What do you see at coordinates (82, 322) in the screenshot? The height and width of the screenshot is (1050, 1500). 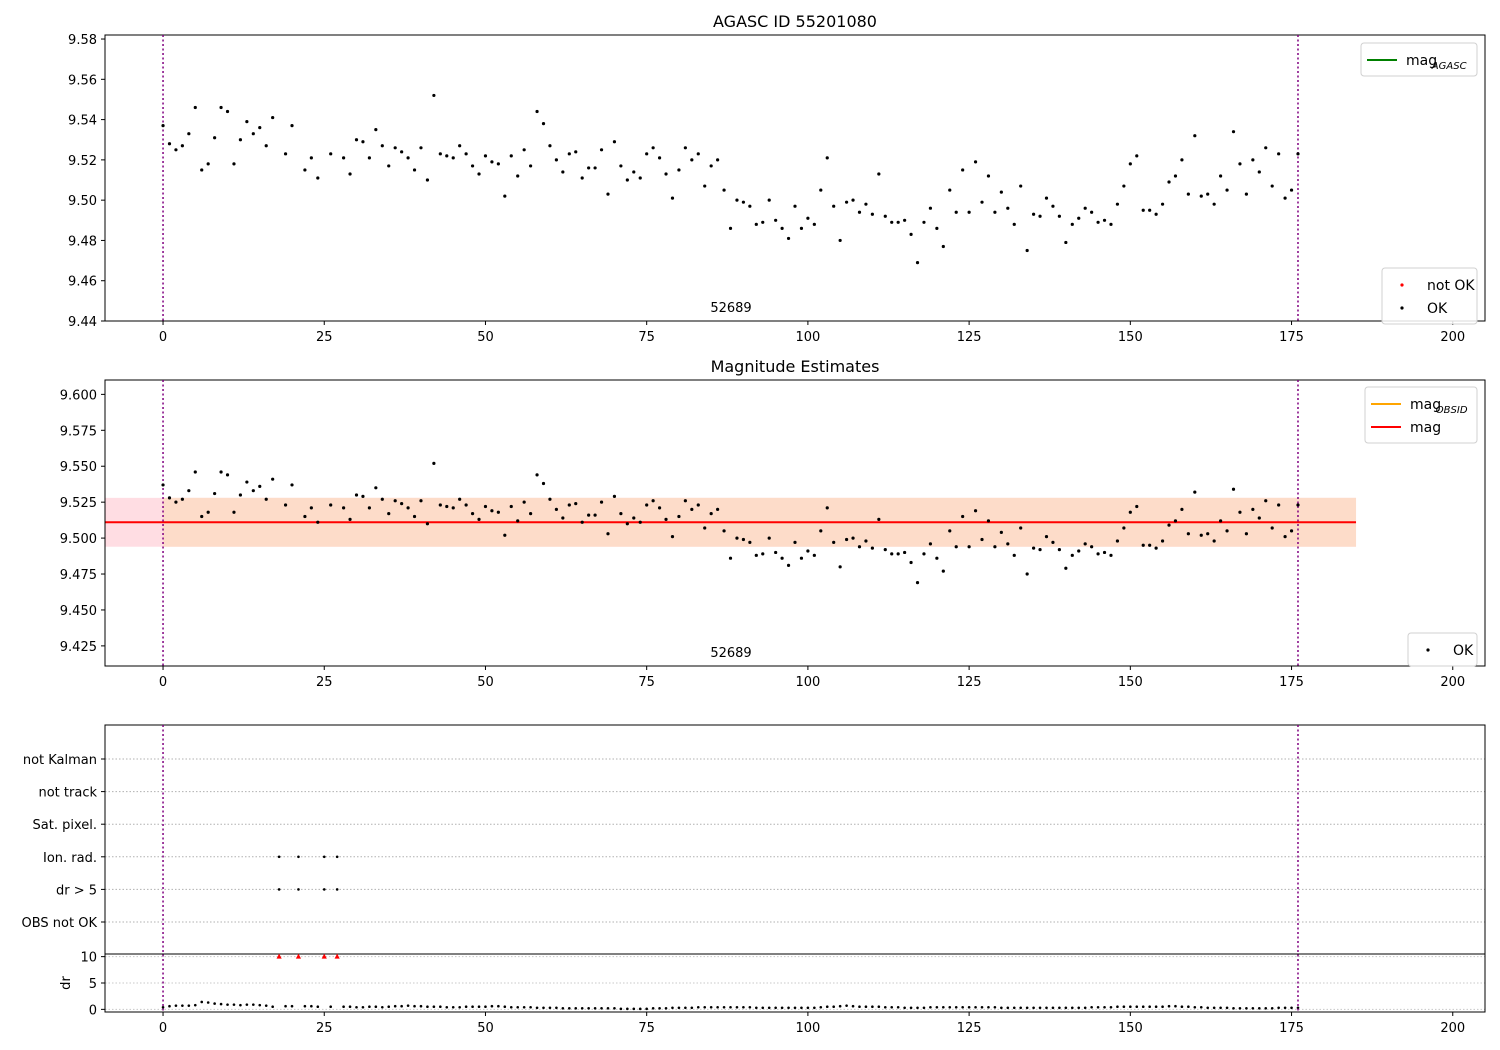 I see `y-tick-label: 9.44` at bounding box center [82, 322].